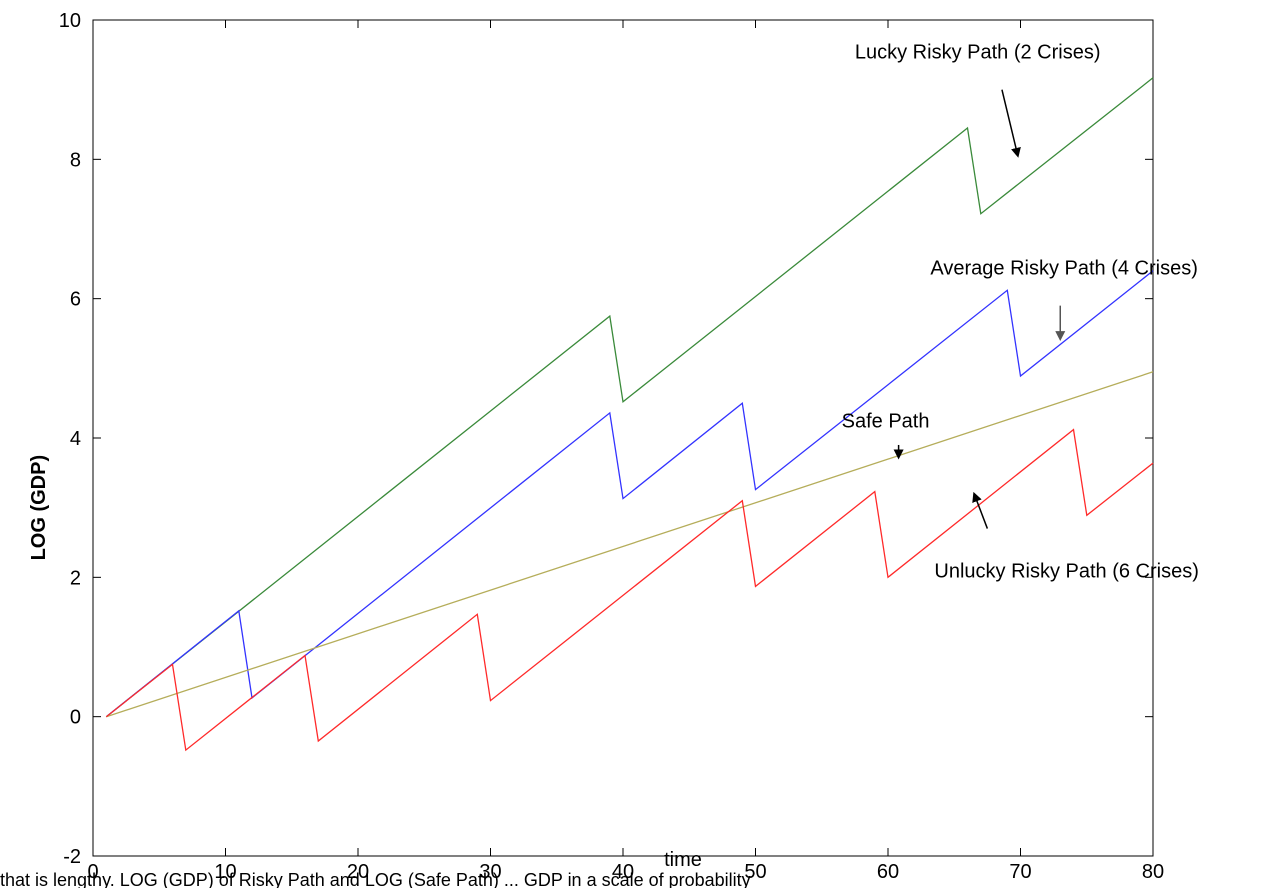  I want to click on annotation-label: Lucky Risky Path (2 Crises), so click(978, 52).